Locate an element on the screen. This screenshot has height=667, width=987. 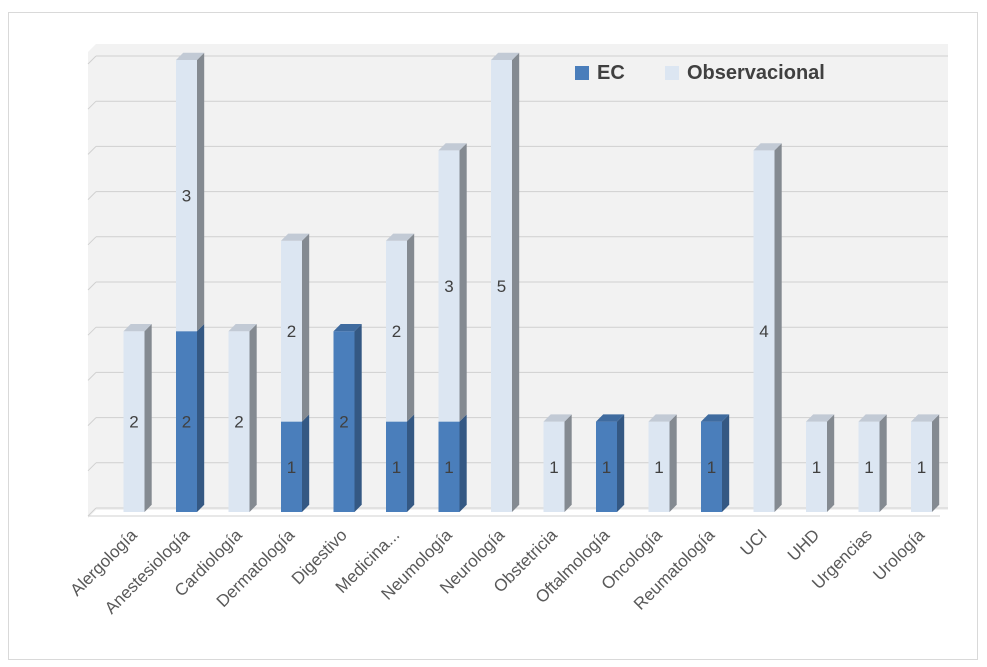
data-label-observacional-14: 1 is located at coordinates (868, 467).